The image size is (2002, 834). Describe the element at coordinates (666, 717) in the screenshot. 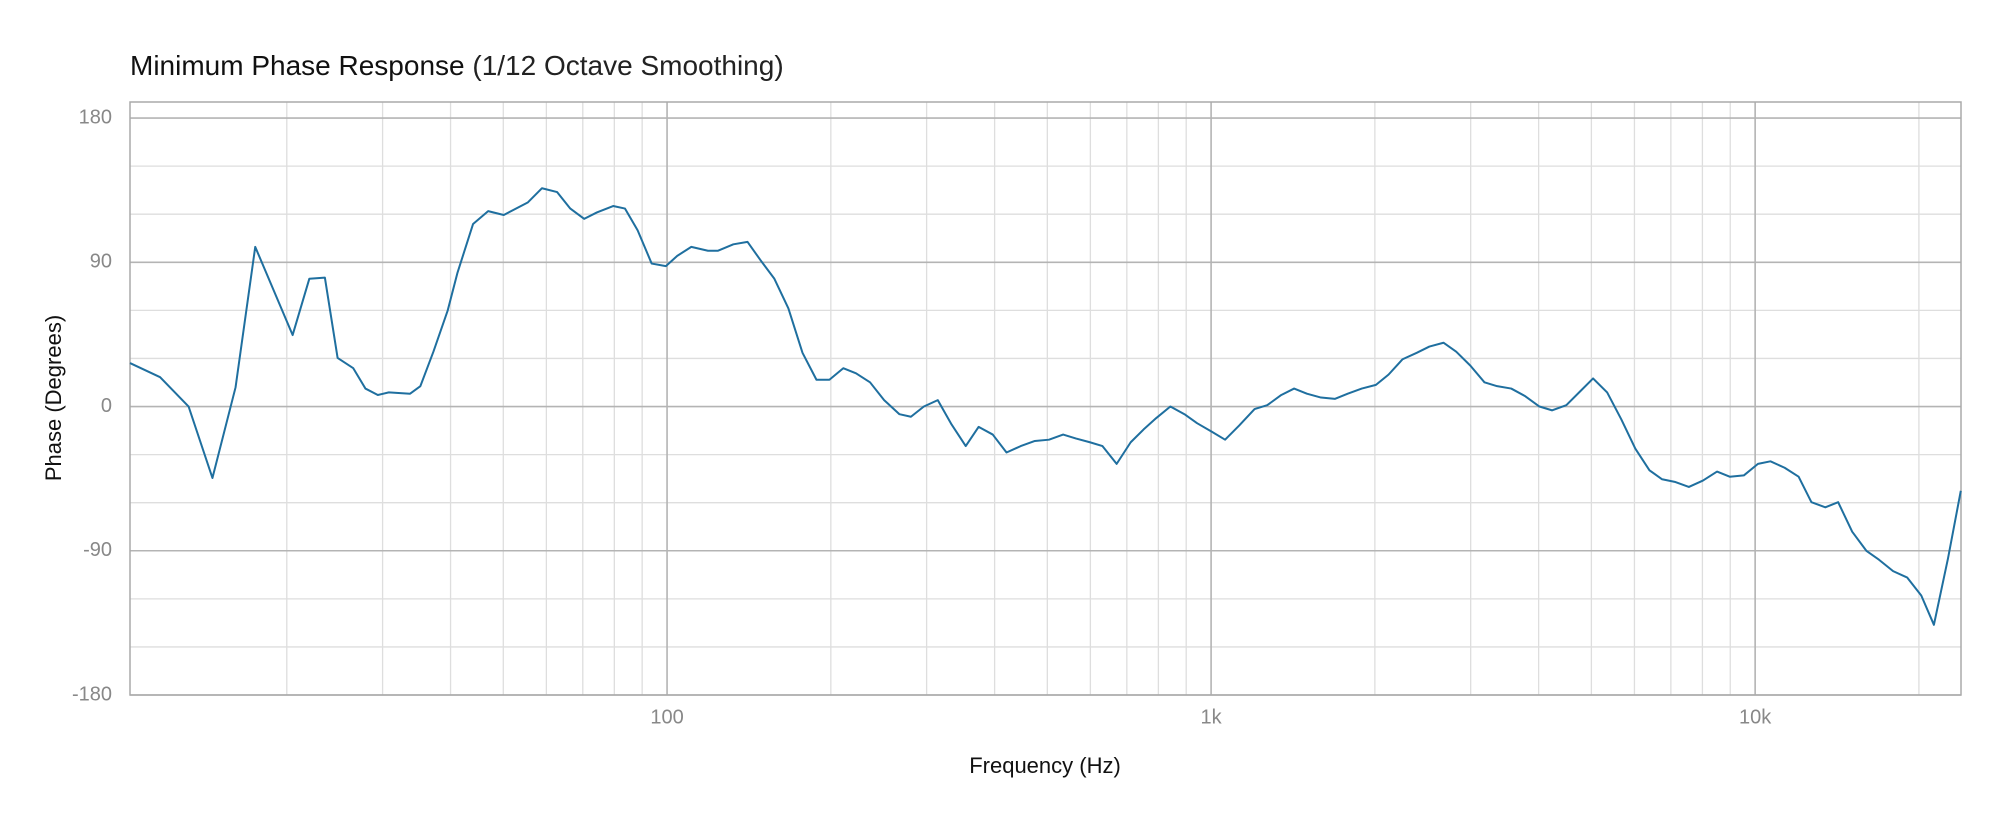

I see `x-tick-label: 100` at that location.